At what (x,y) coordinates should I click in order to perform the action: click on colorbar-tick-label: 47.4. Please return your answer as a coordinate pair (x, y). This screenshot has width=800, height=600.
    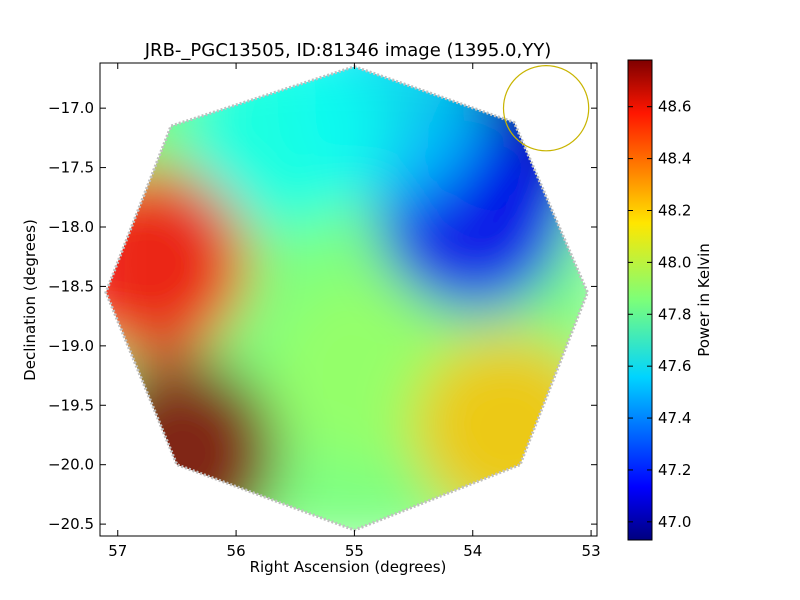
    Looking at the image, I should click on (674, 418).